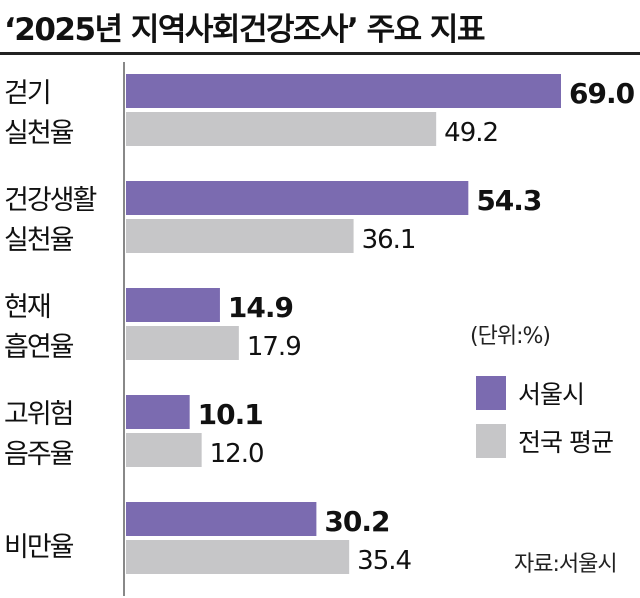  What do you see at coordinates (39, 113) in the screenshot?
I see `category-label: 걷기 실천율` at bounding box center [39, 113].